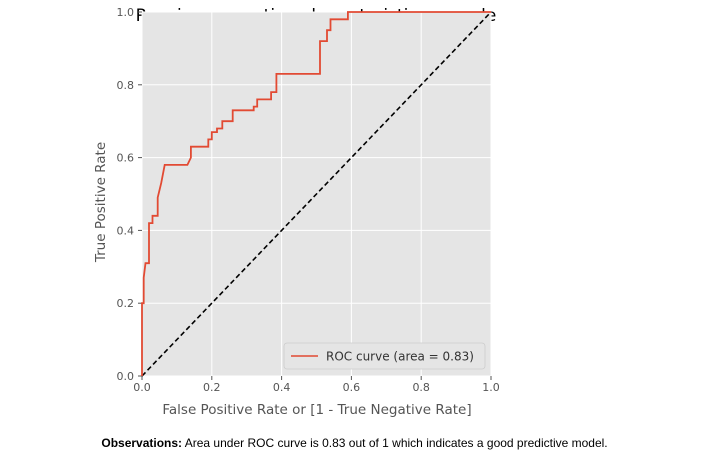 The height and width of the screenshot is (459, 709). I want to click on y-tick-label-5: 1.0, so click(126, 12).